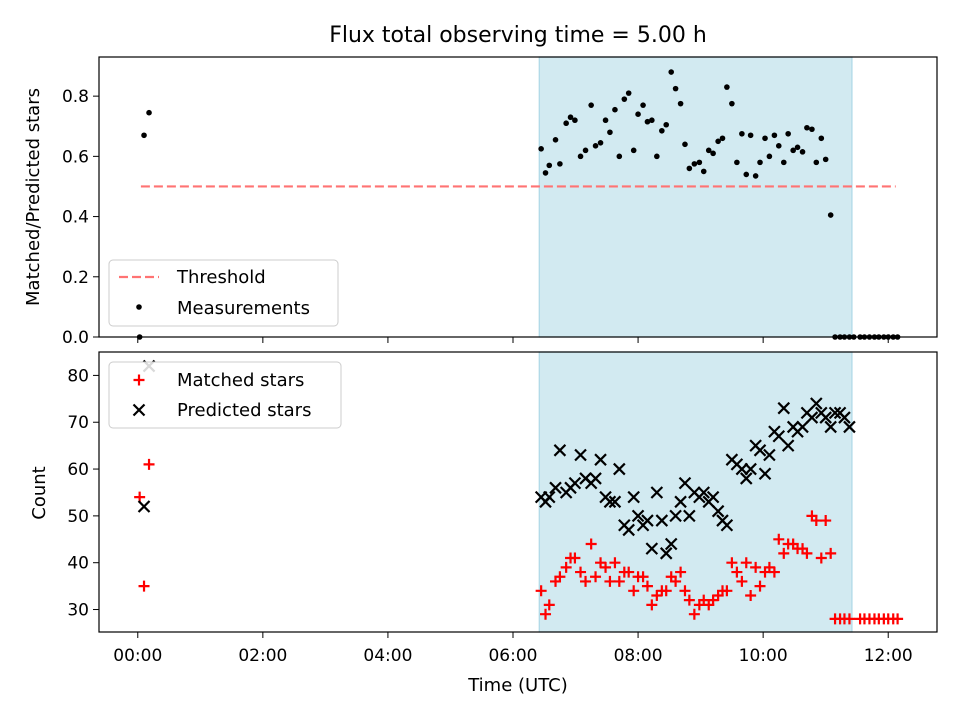 The image size is (960, 720). Describe the element at coordinates (244, 410) in the screenshot. I see `legend-predicted-label: Predicted stars` at that location.